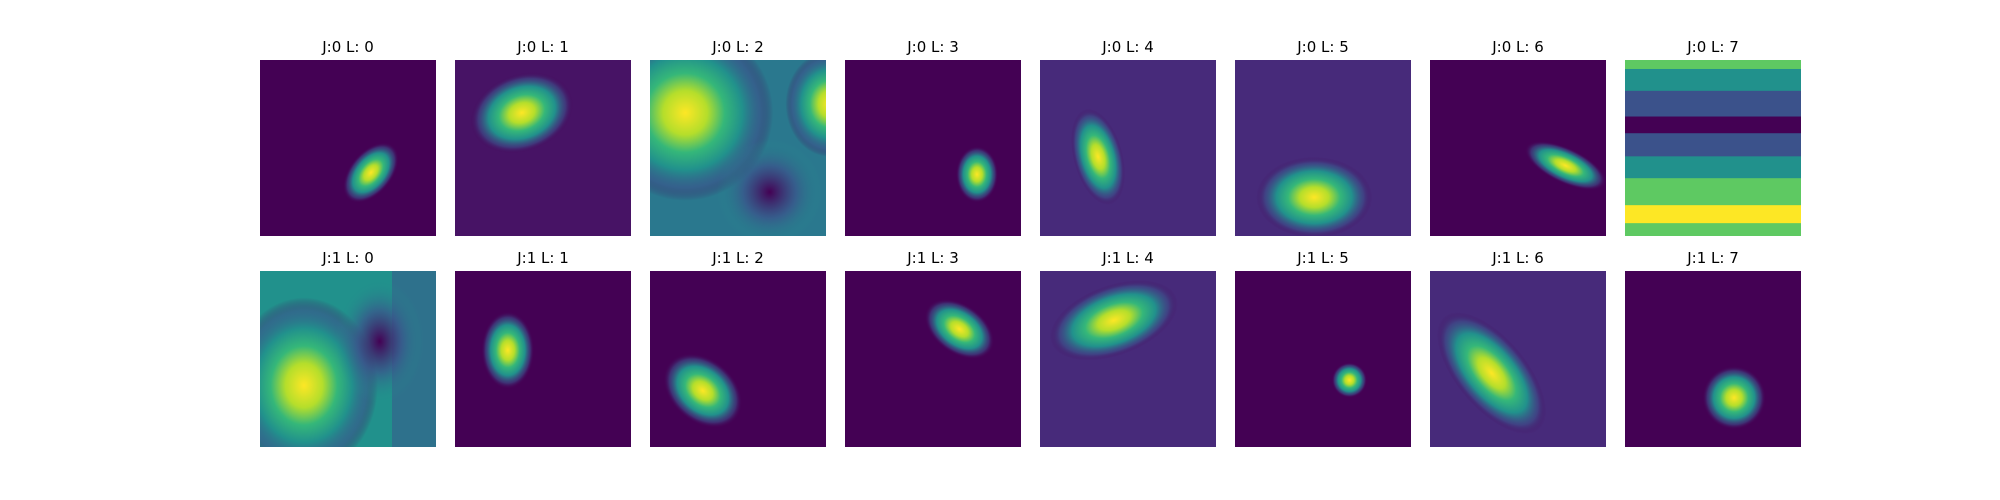 The width and height of the screenshot is (2000, 500). I want to click on panel-title: J:0 L: 2, so click(737, 47).